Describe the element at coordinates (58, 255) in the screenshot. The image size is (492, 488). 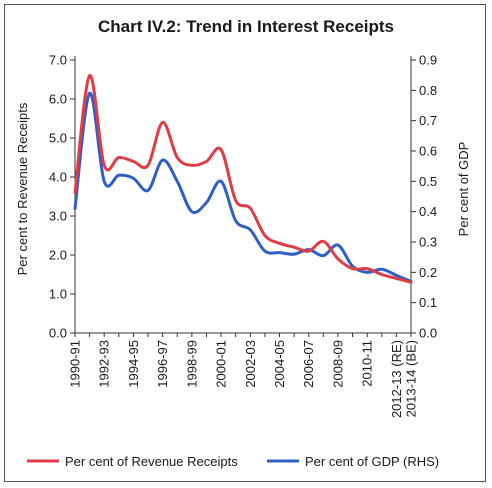
I see `left-tick-label: 2.0` at that location.